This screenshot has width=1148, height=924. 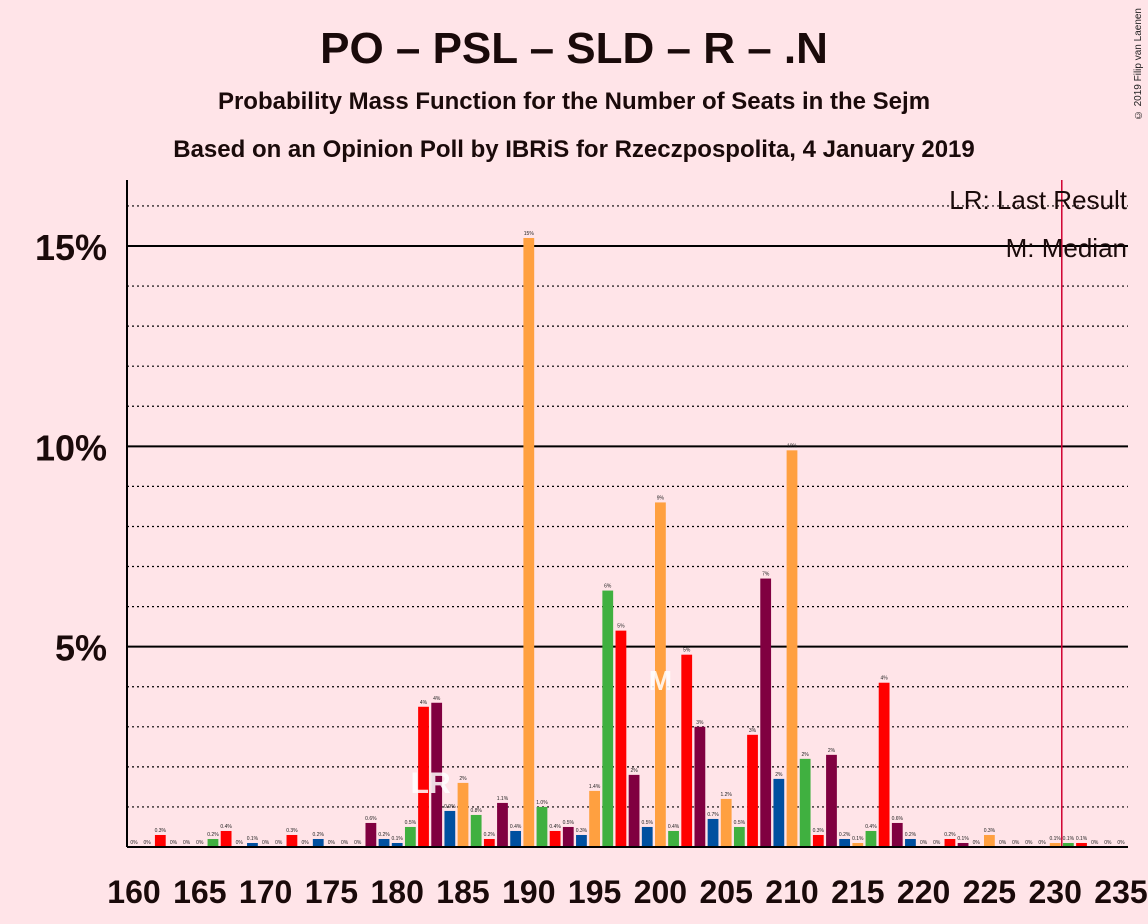 I want to click on x-tick-label: 215, so click(x=857, y=892).